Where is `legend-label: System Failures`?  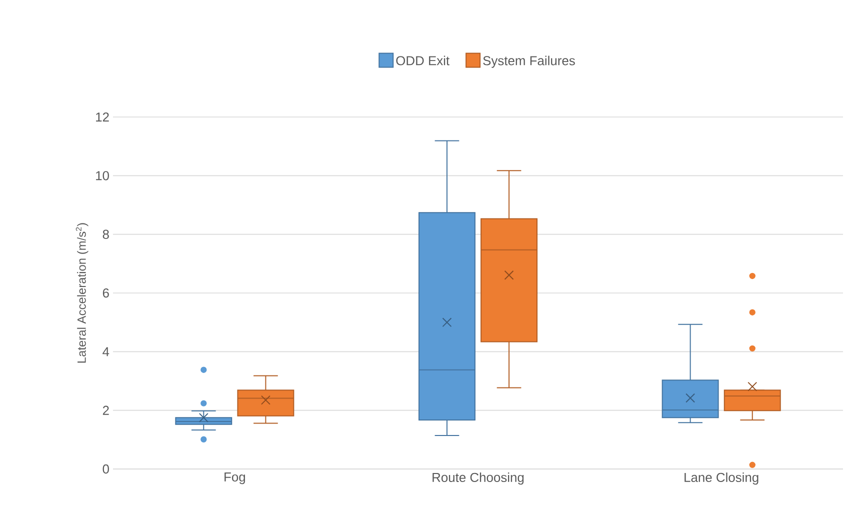
legend-label: System Failures is located at coordinates (529, 62).